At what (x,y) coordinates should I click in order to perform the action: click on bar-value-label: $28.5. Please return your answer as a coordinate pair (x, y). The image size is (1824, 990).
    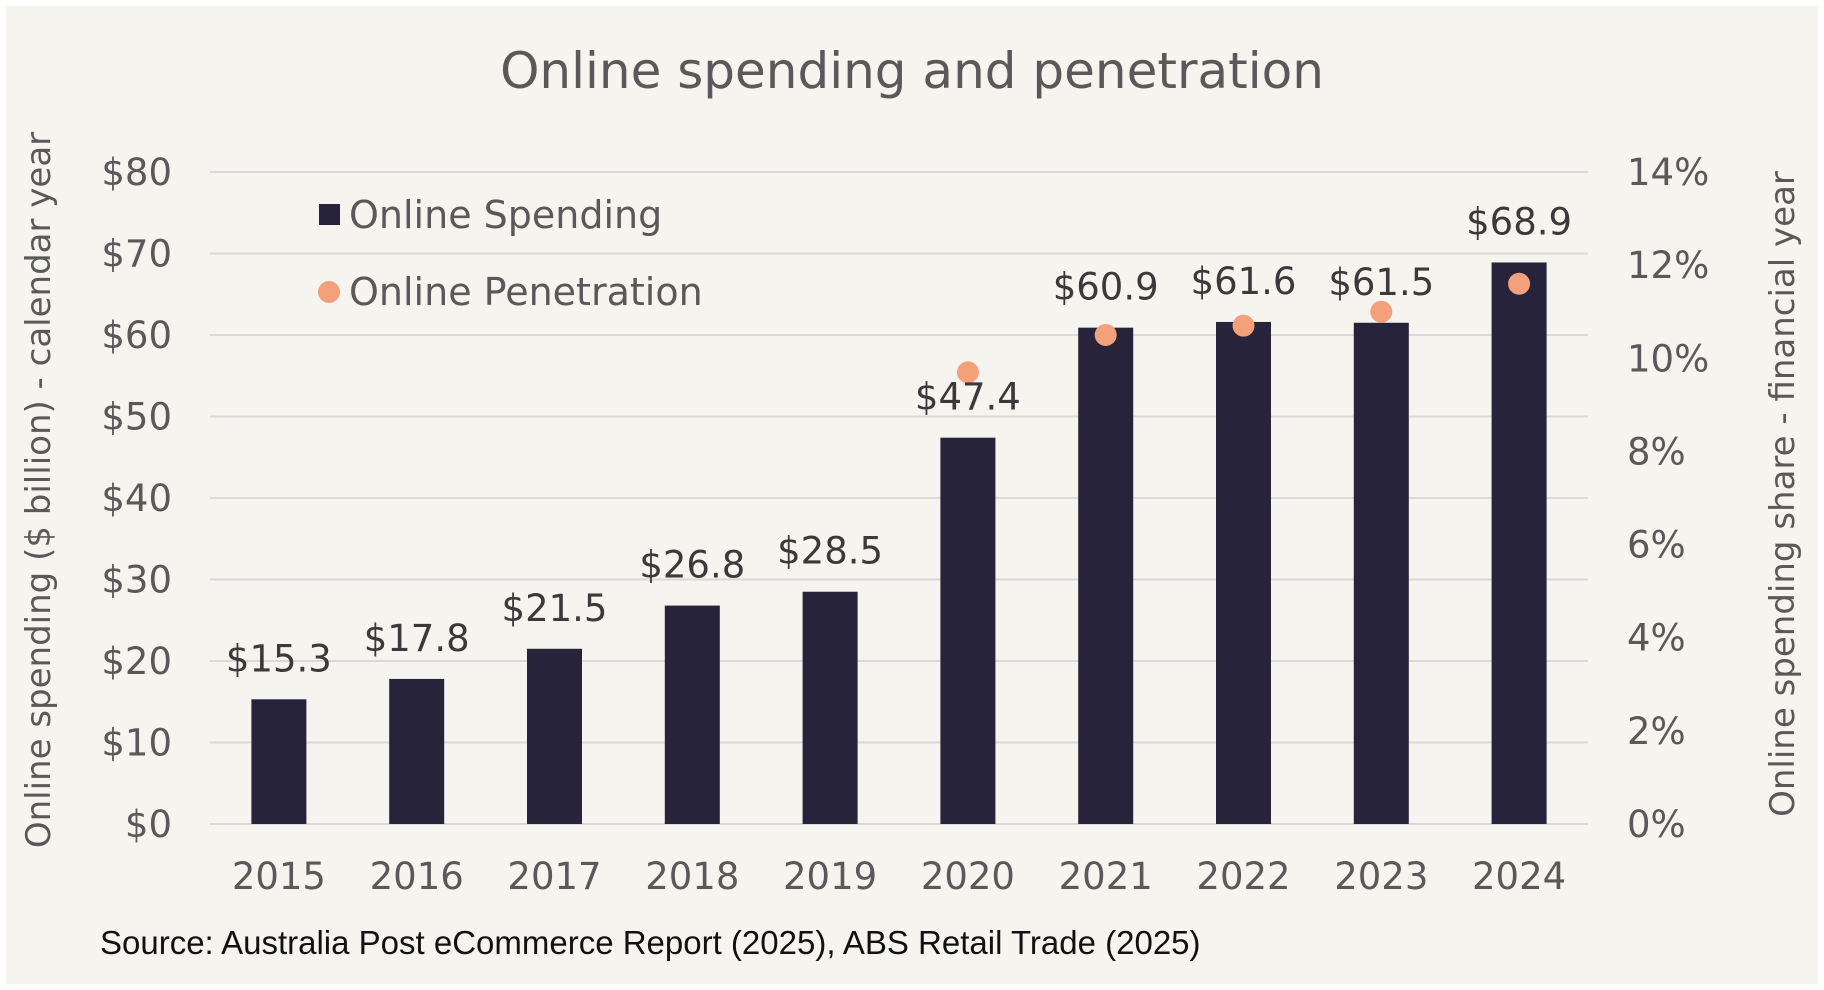
    Looking at the image, I should click on (830, 551).